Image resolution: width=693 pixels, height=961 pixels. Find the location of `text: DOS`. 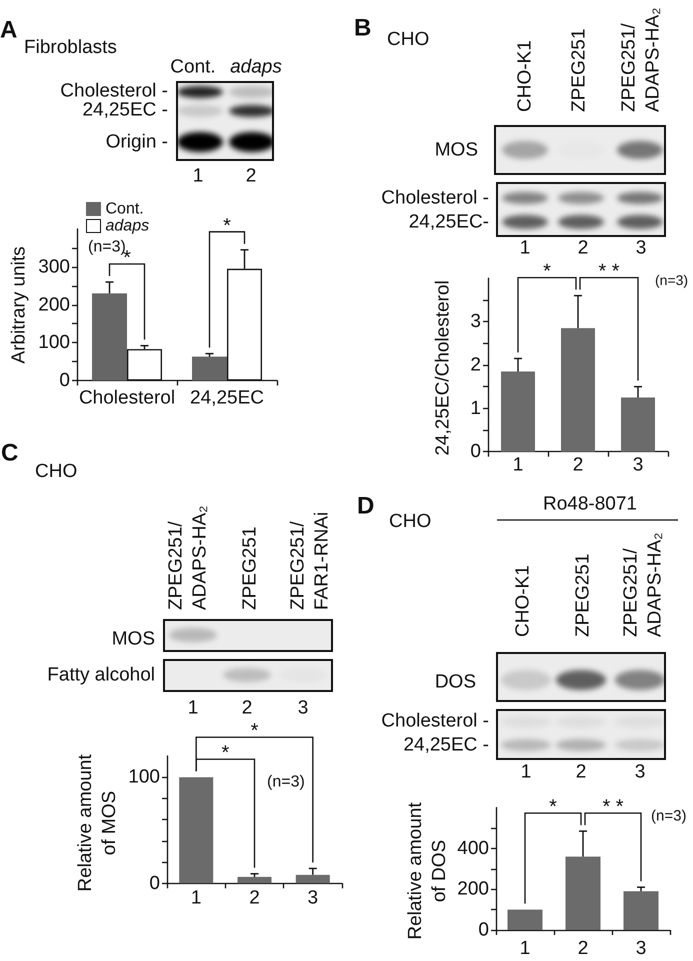

text: DOS is located at coordinates (455, 682).